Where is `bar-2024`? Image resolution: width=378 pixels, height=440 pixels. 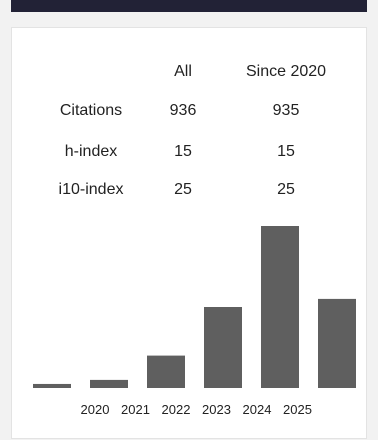
bar-2024 is located at coordinates (280, 307).